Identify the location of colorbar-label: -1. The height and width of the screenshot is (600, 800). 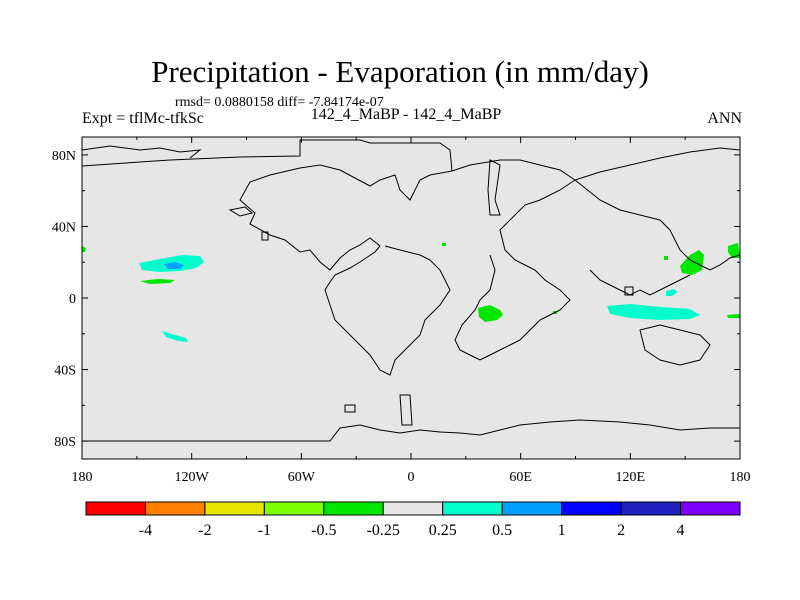
(264, 530).